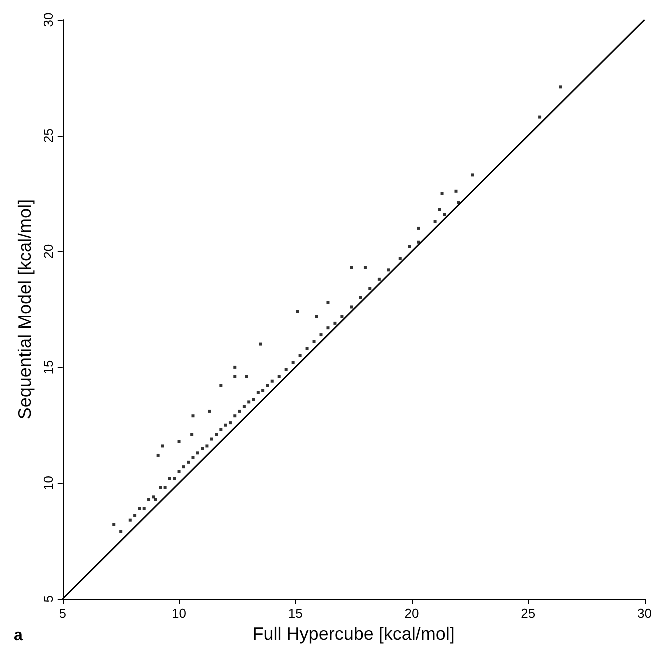 The image size is (663, 660). What do you see at coordinates (353, 634) in the screenshot?
I see `x-axis-title: Full Hypercube [kcal/mol]` at bounding box center [353, 634].